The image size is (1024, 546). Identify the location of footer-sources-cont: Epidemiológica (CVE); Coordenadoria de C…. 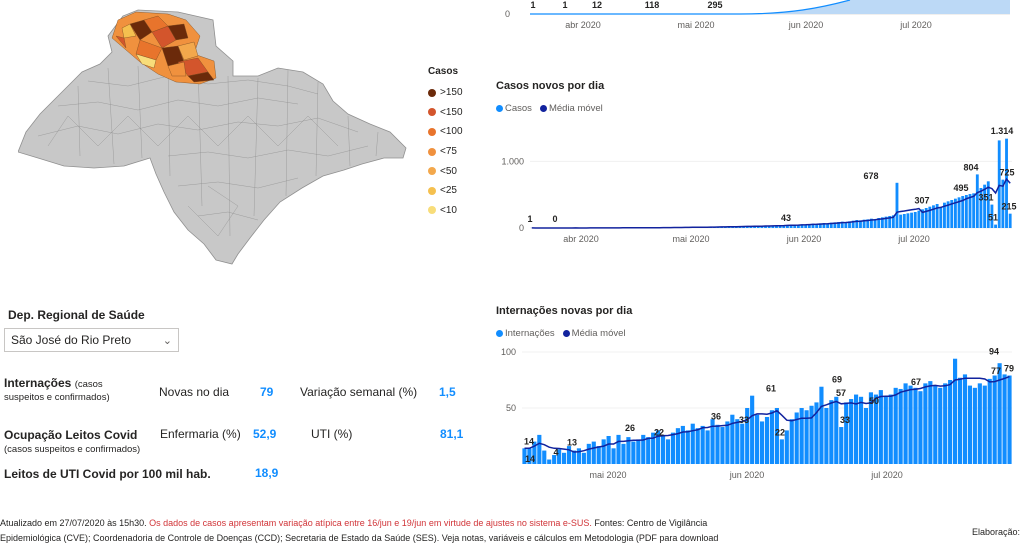
(359, 538).